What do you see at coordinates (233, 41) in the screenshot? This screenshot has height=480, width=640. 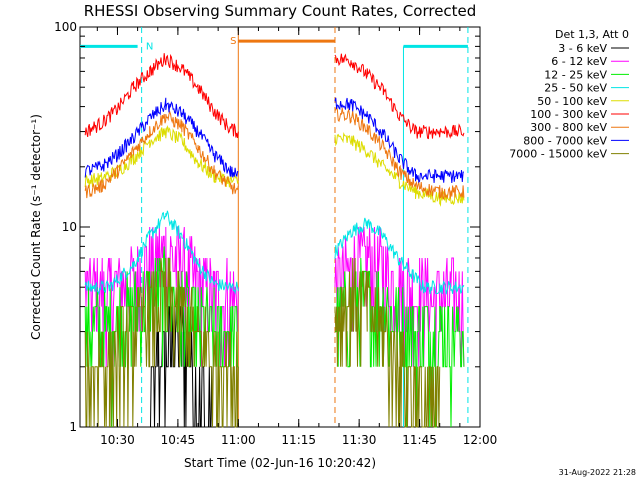 I see `marker-label-S: S` at bounding box center [233, 41].